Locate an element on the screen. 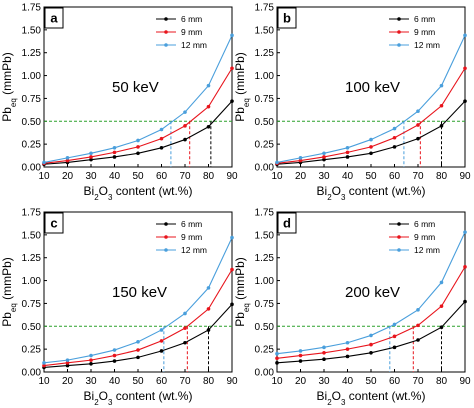 This screenshot has height=408, width=474. panel-label: a is located at coordinates (54, 18).